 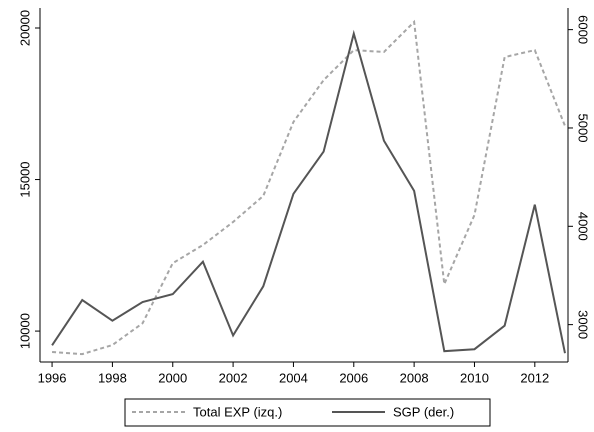 What do you see at coordinates (293, 377) in the screenshot?
I see `x-tick-label: 2004` at bounding box center [293, 377].